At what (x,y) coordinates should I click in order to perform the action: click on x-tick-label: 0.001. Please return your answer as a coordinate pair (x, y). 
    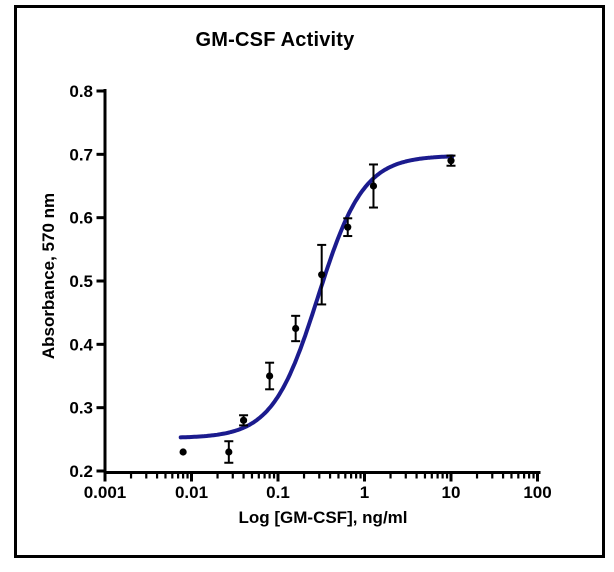
    Looking at the image, I should click on (105, 492).